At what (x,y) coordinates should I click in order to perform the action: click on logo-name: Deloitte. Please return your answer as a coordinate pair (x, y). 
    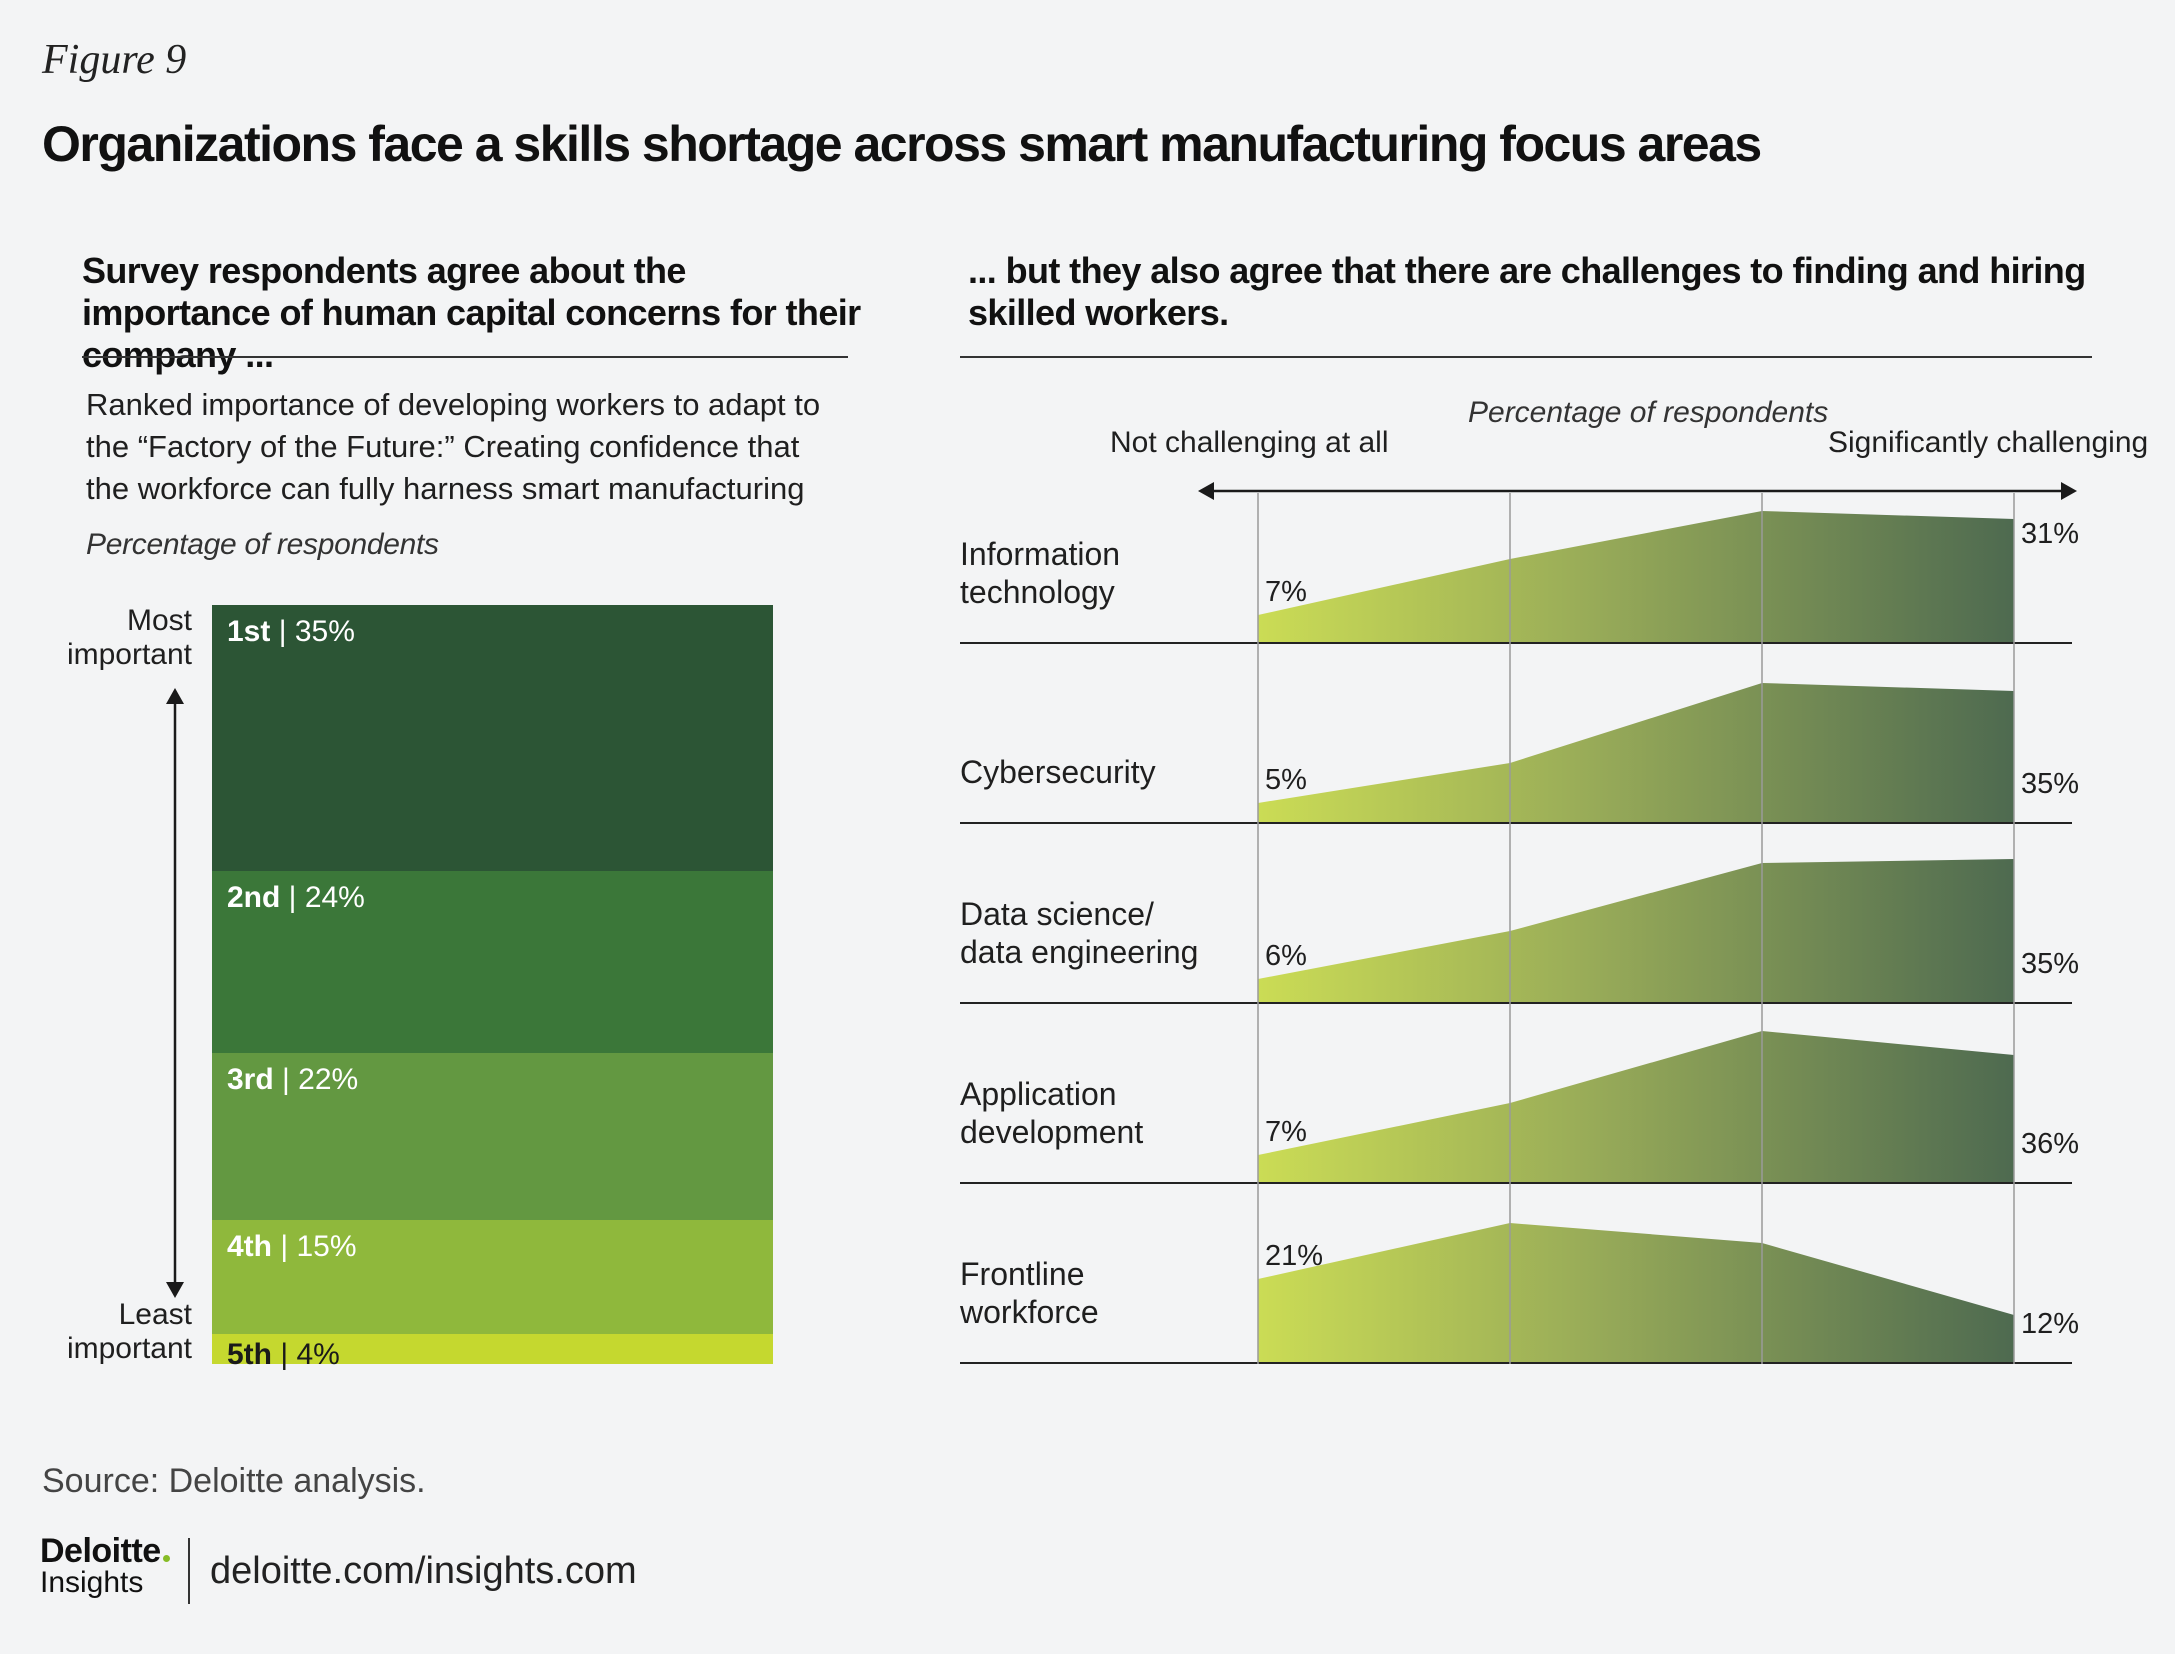
    Looking at the image, I should click on (100, 1551).